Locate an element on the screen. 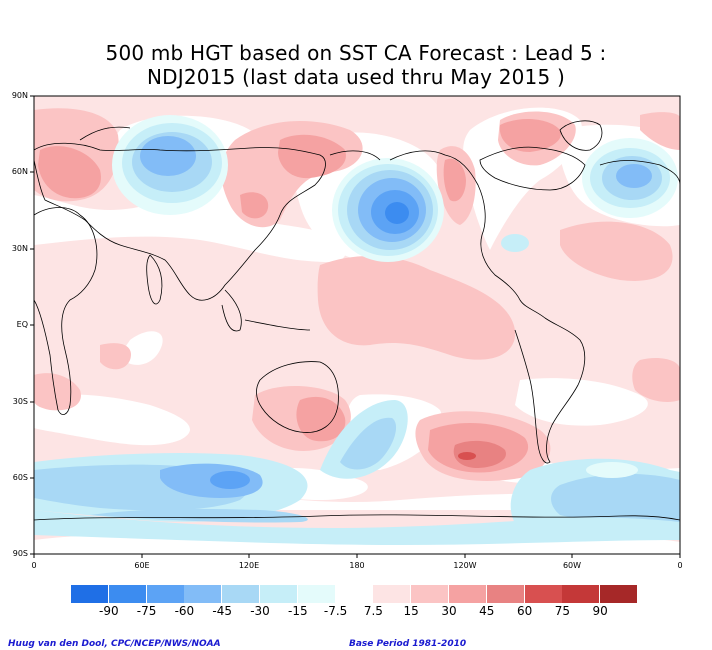 The width and height of the screenshot is (712, 650). lat-label-90n: 90N is located at coordinates (19, 95).